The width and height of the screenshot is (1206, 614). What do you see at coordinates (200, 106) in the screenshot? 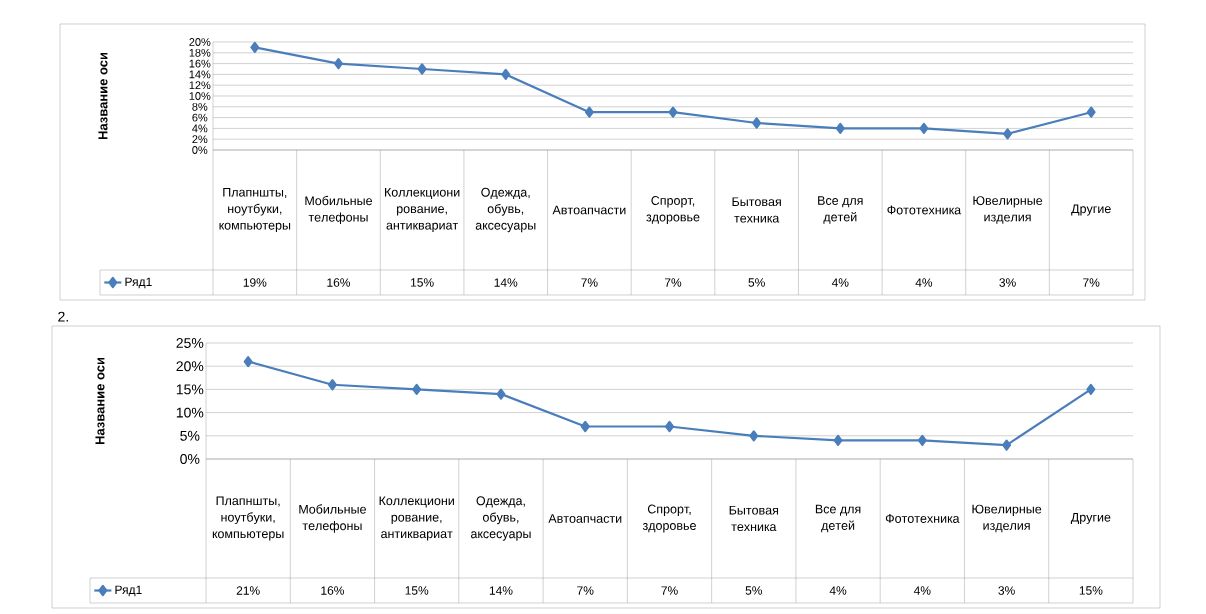
I see `y-tick-label: 8%` at bounding box center [200, 106].